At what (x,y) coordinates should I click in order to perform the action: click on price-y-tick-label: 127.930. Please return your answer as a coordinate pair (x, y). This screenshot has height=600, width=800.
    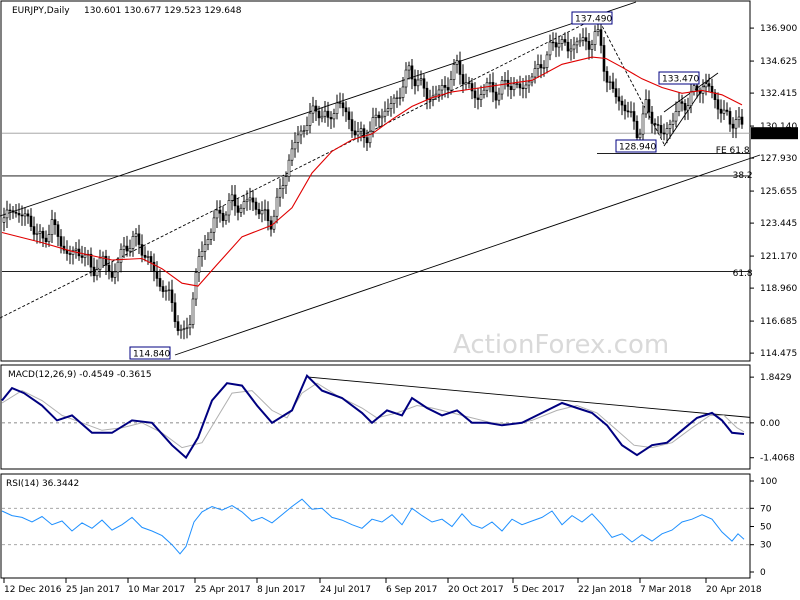
    Looking at the image, I should click on (778, 159).